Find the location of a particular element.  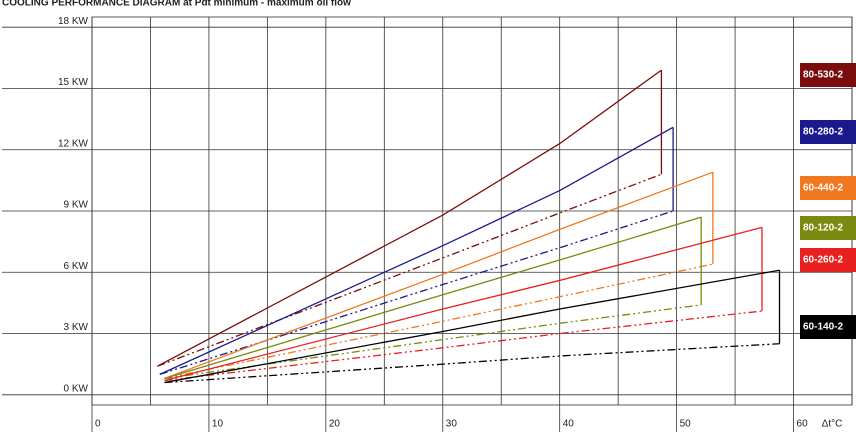

legend-label: 80-530-2 is located at coordinates (823, 75).